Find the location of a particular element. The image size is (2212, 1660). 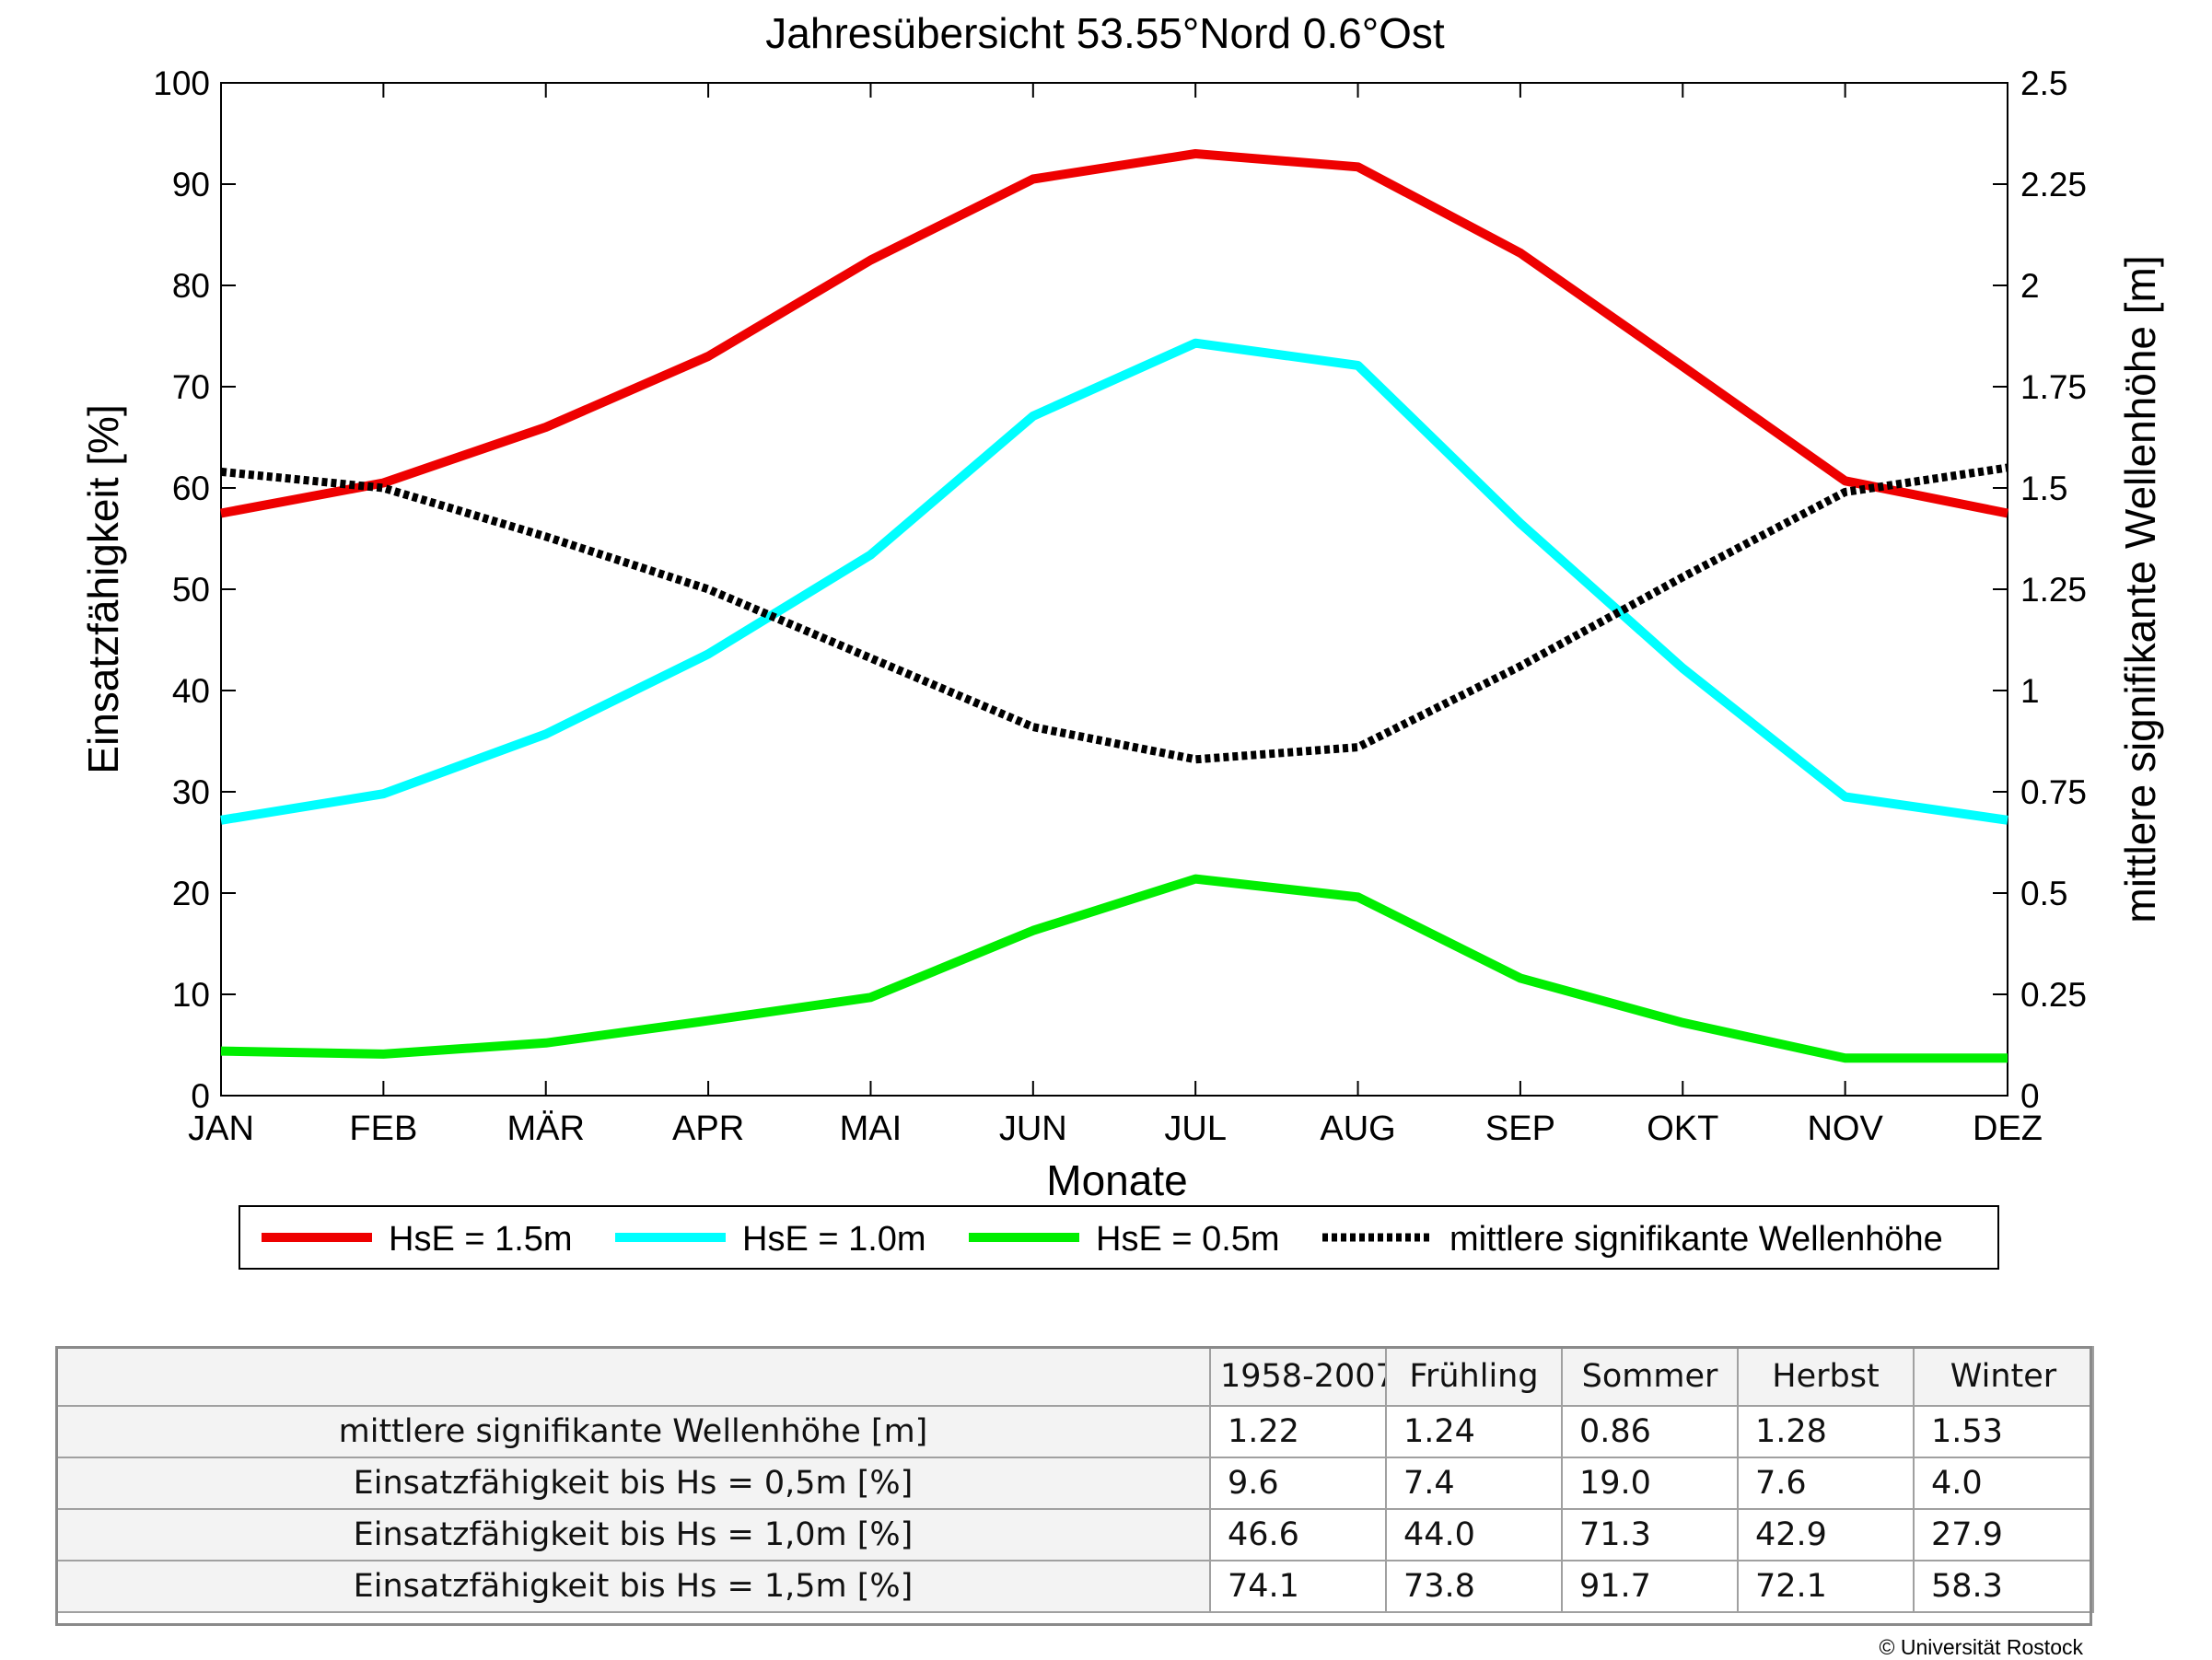

right-tick-label: 0.5 is located at coordinates (2043, 893).